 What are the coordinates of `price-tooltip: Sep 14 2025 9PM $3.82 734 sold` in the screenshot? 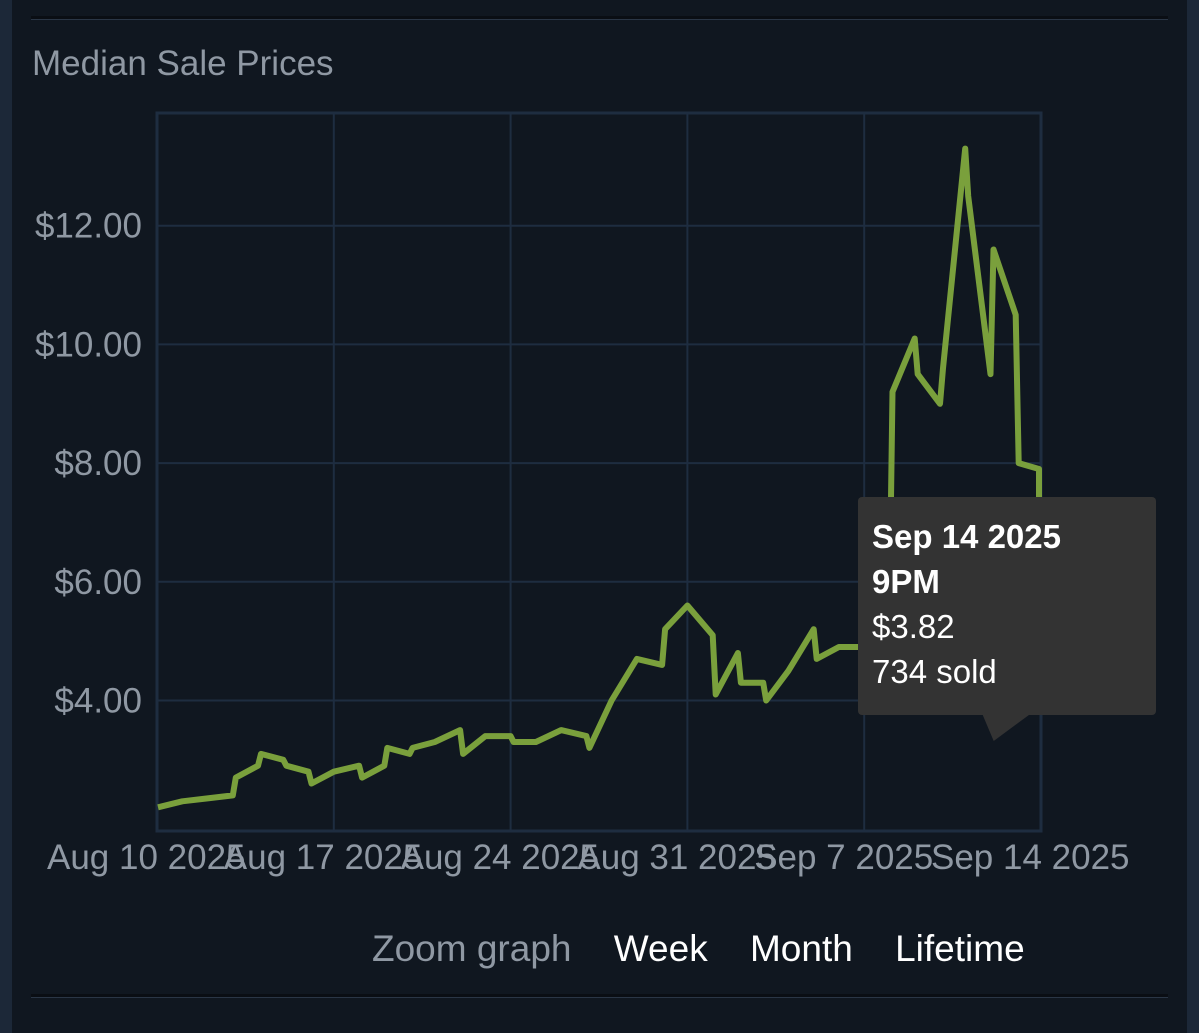 It's located at (1007, 619).